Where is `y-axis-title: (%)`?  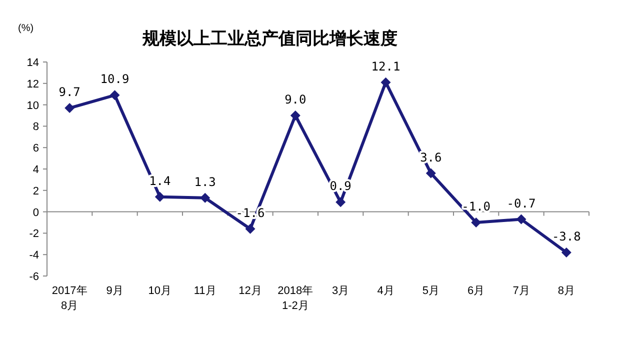
y-axis-title: (%) is located at coordinates (26, 28).